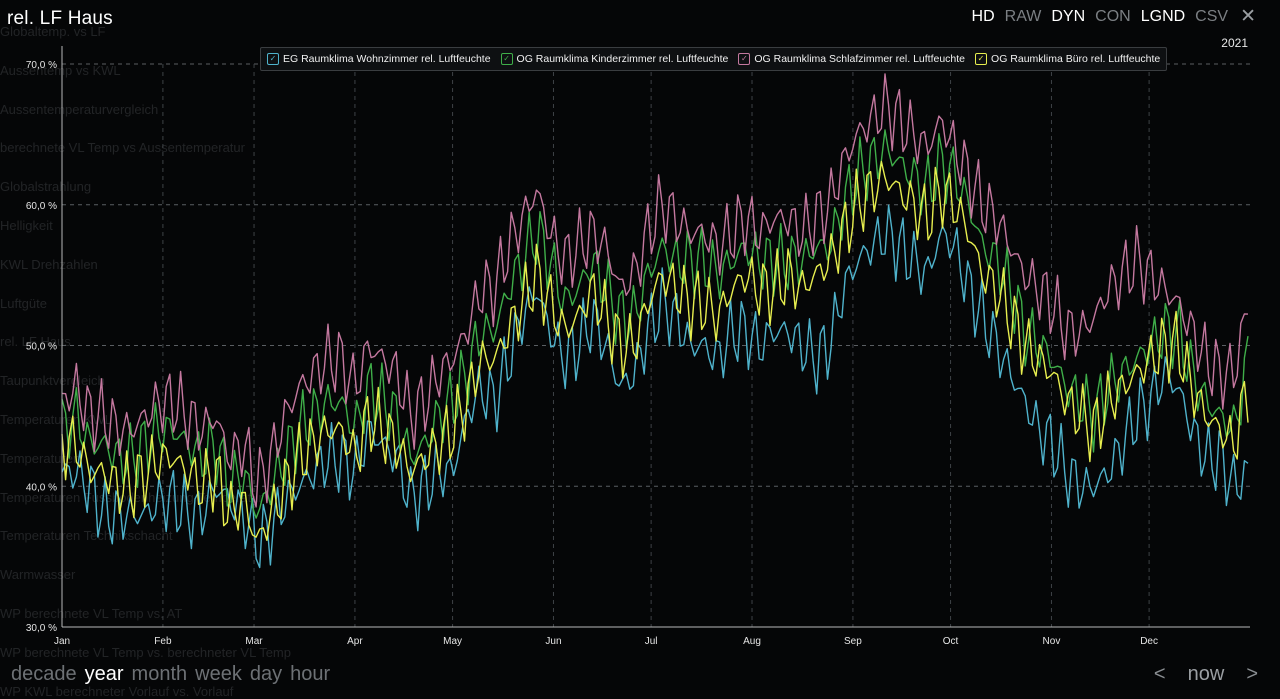 This screenshot has width=1280, height=699. I want to click on mode-toolbar: HD RAW DYN CON LGND CSV ✕, so click(1113, 16).